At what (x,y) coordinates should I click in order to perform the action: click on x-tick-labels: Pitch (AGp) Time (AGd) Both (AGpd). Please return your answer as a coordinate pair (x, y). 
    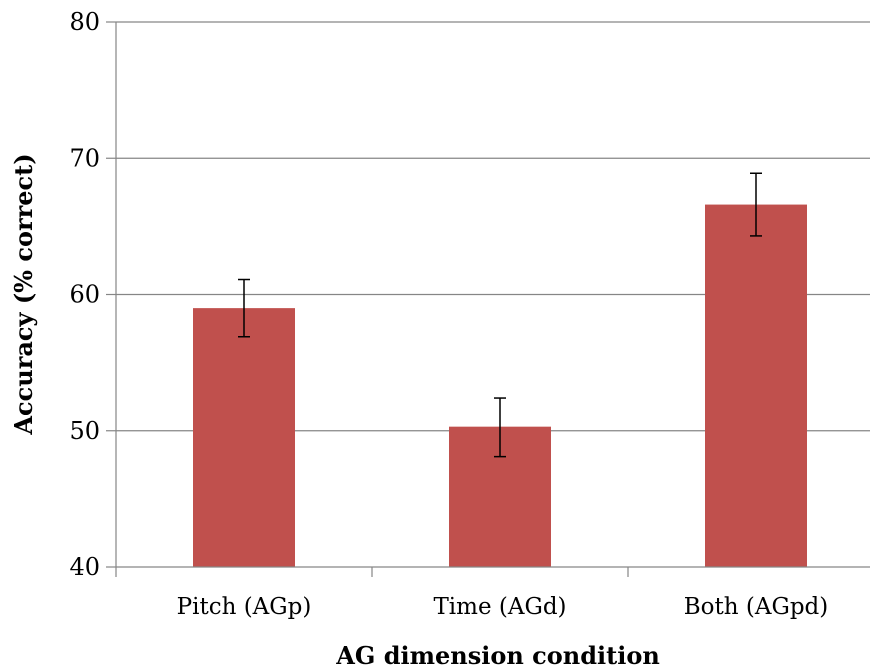
    Looking at the image, I should click on (503, 607).